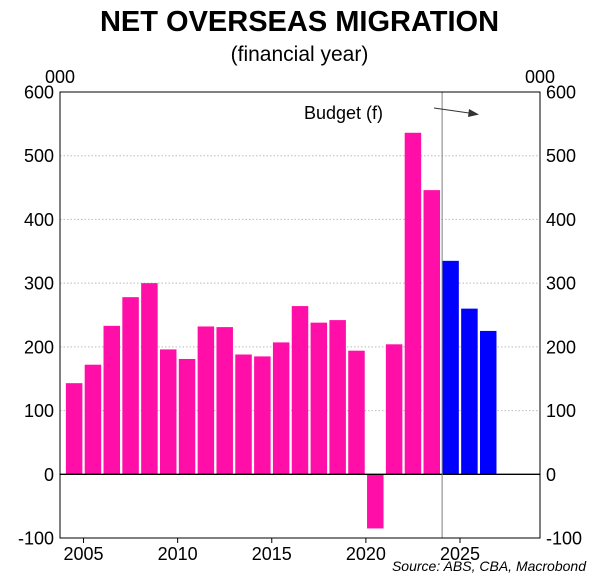  I want to click on bar-actual-2013, so click(243, 414).